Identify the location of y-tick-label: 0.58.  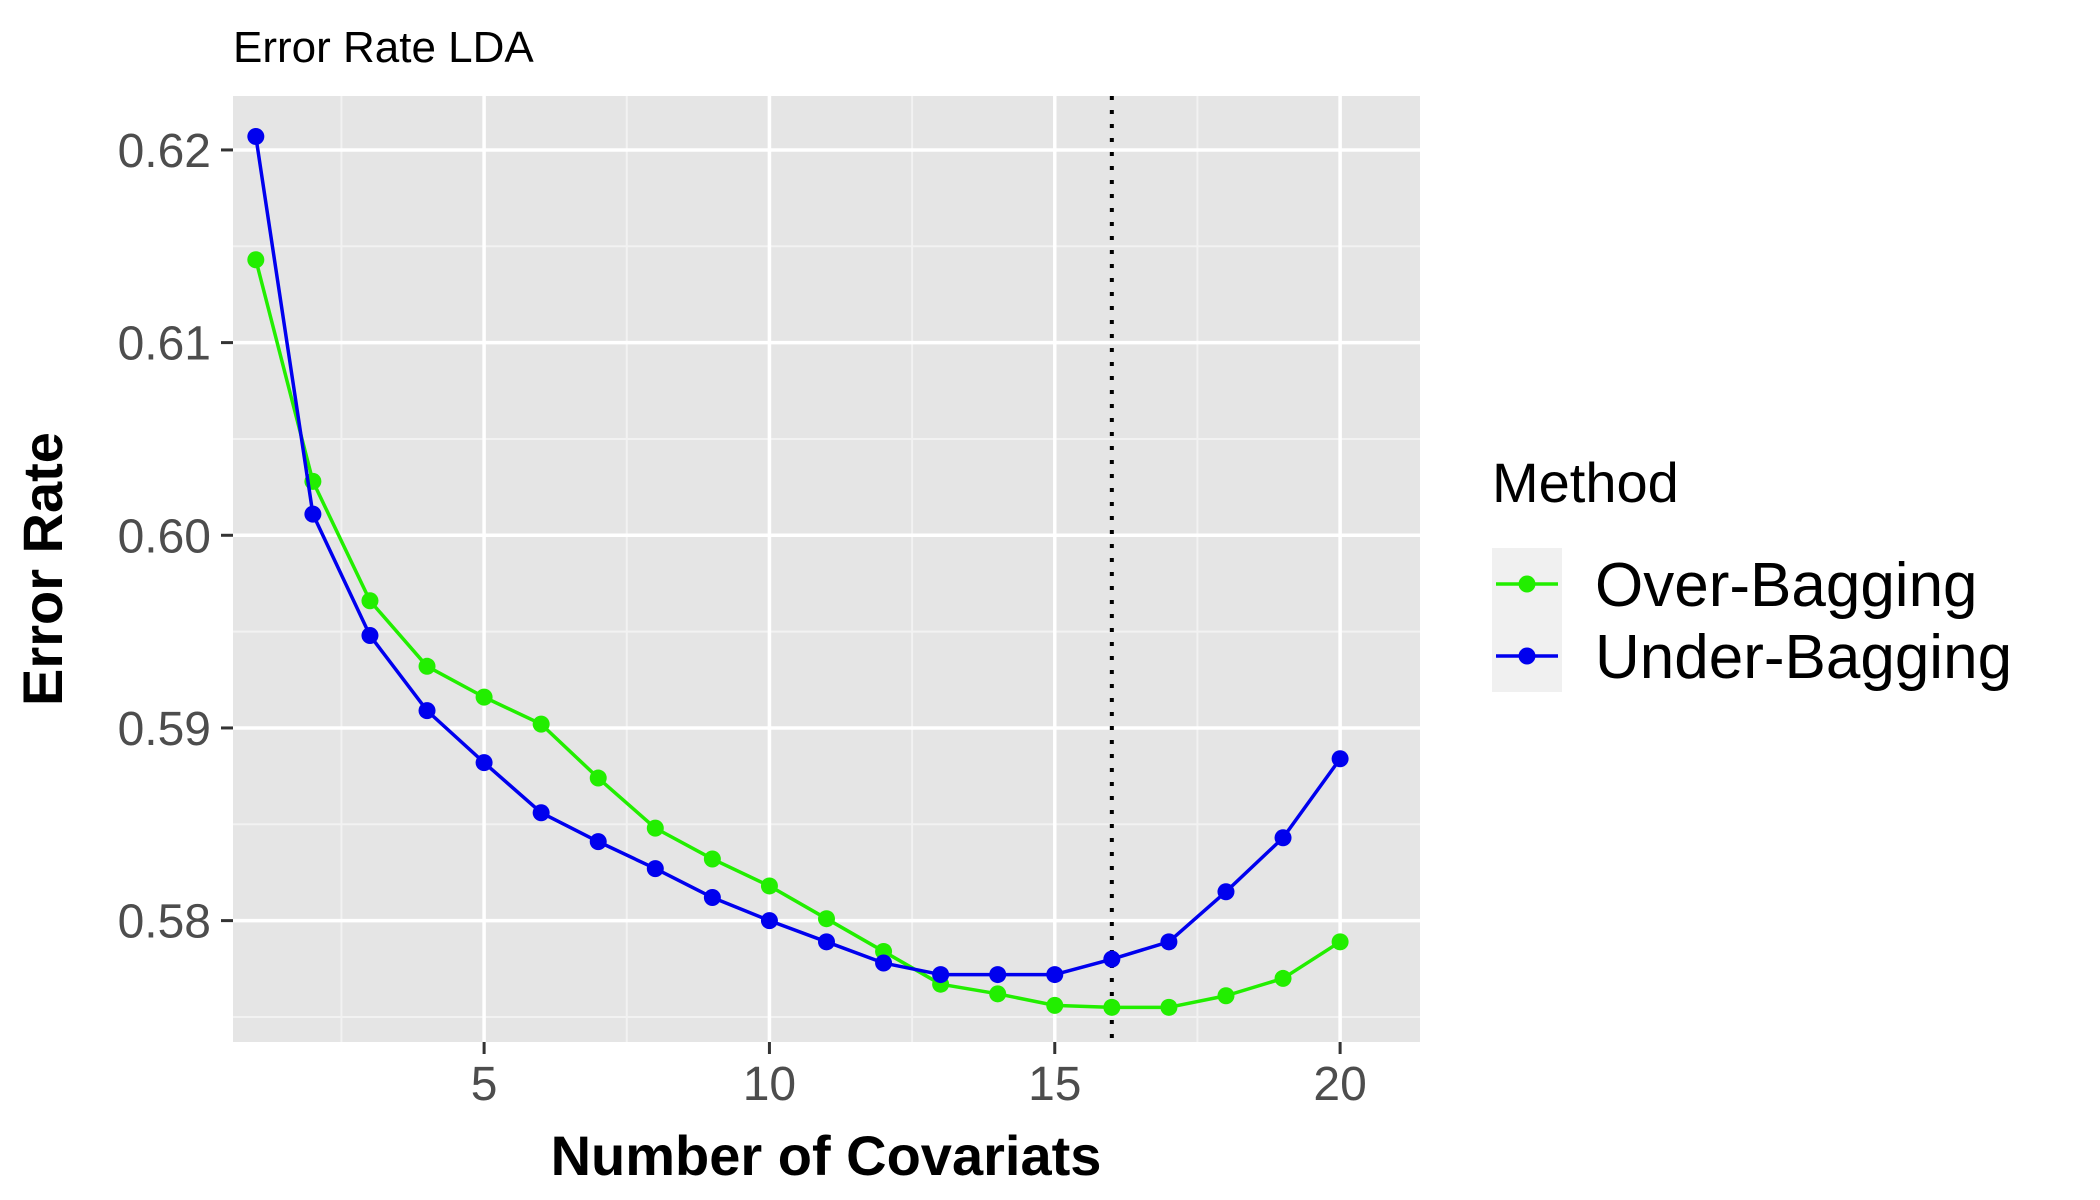
(164, 922).